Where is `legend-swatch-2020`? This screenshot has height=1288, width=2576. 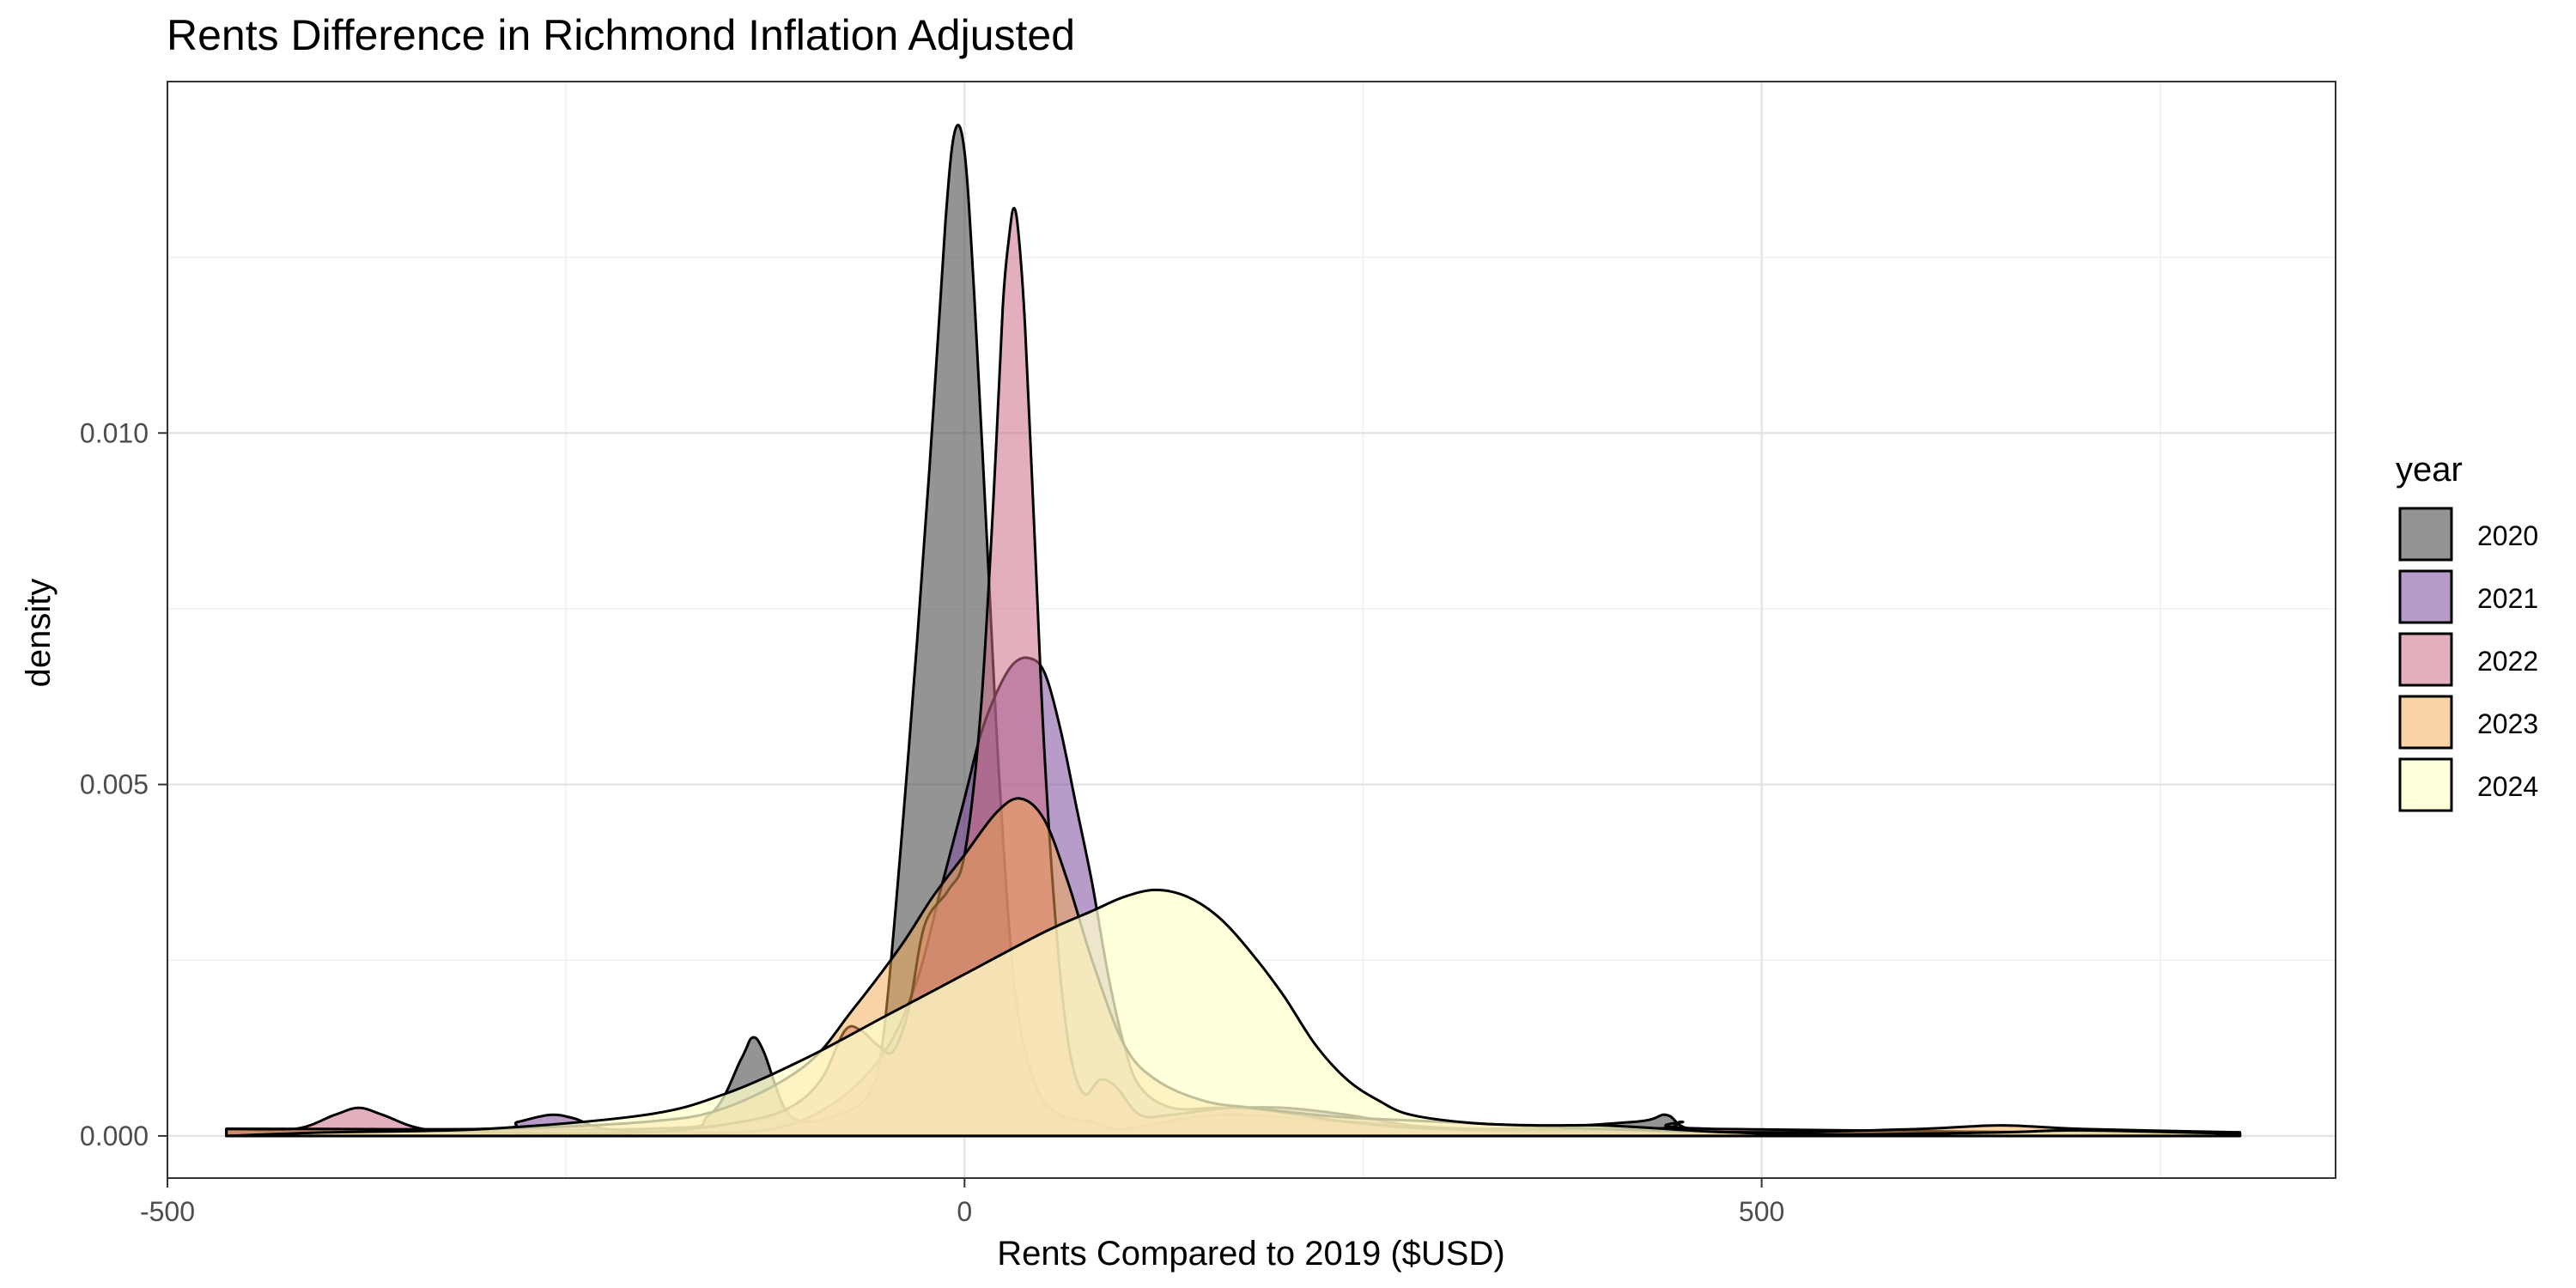 legend-swatch-2020 is located at coordinates (2426, 534).